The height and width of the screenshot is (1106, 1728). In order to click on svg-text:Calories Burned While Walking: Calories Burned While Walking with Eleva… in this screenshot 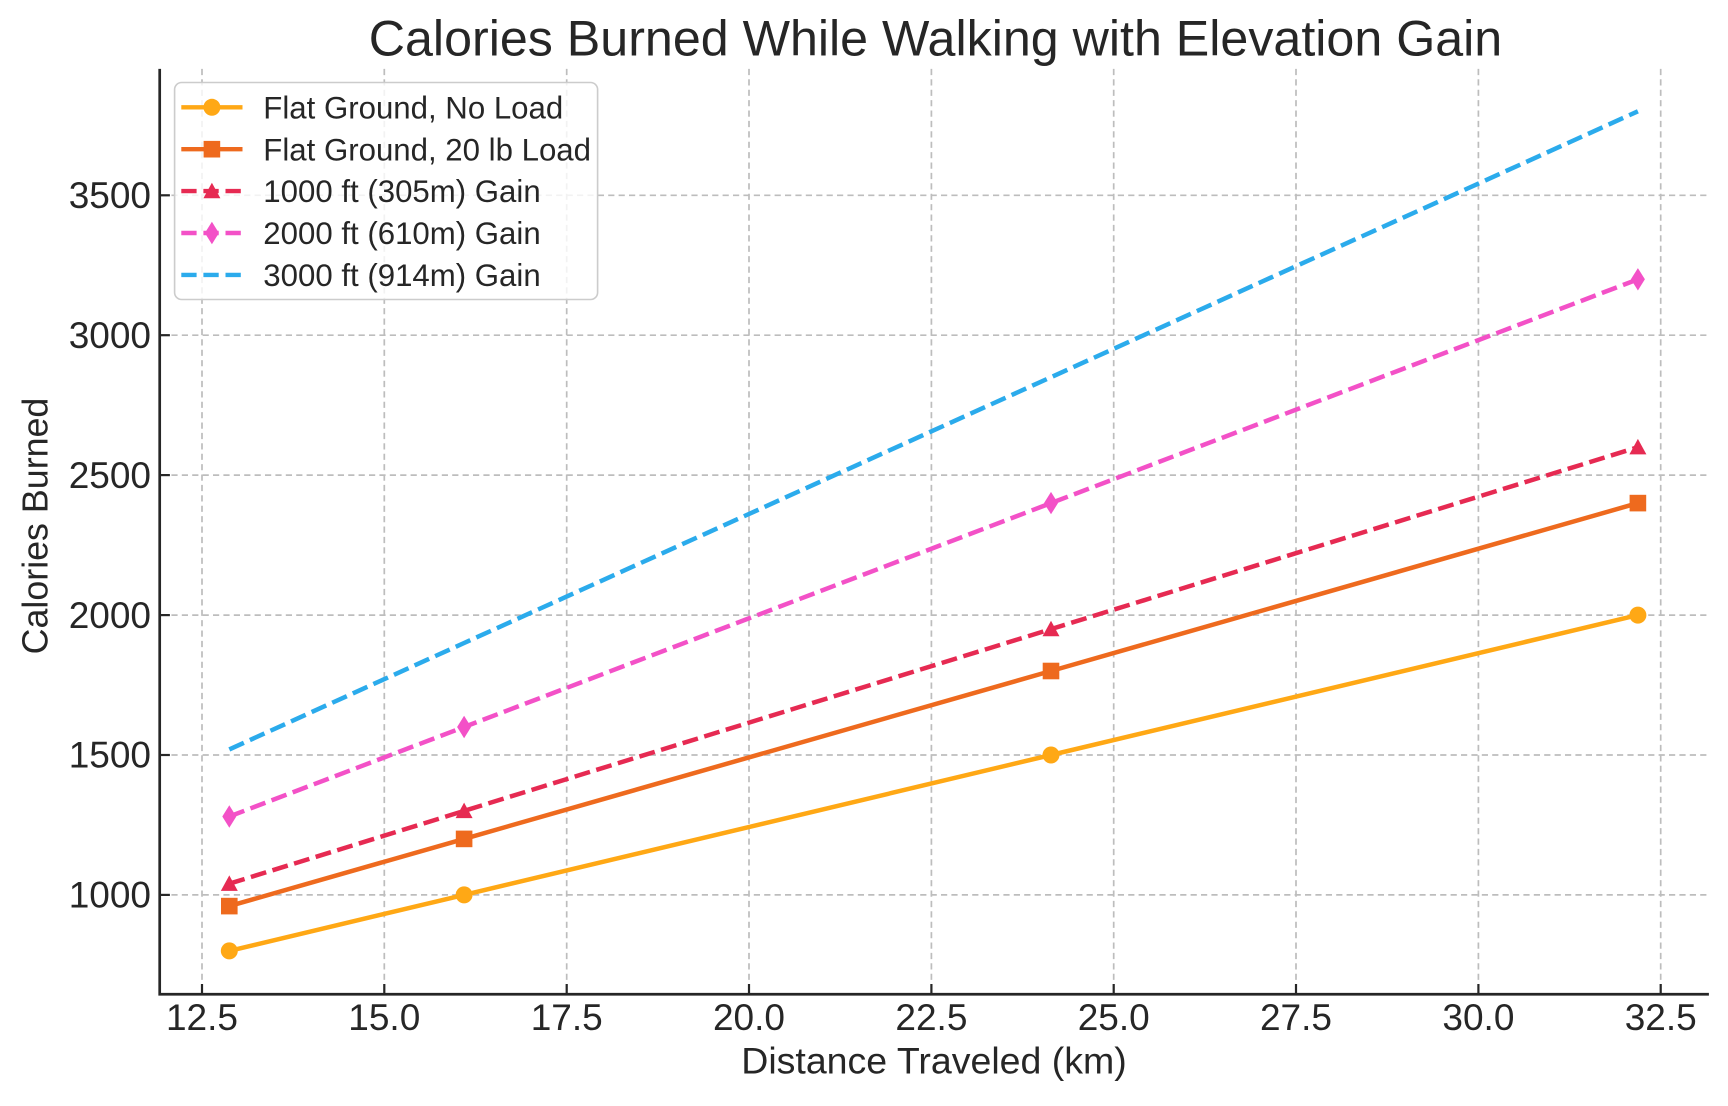, I will do `click(935, 39)`.